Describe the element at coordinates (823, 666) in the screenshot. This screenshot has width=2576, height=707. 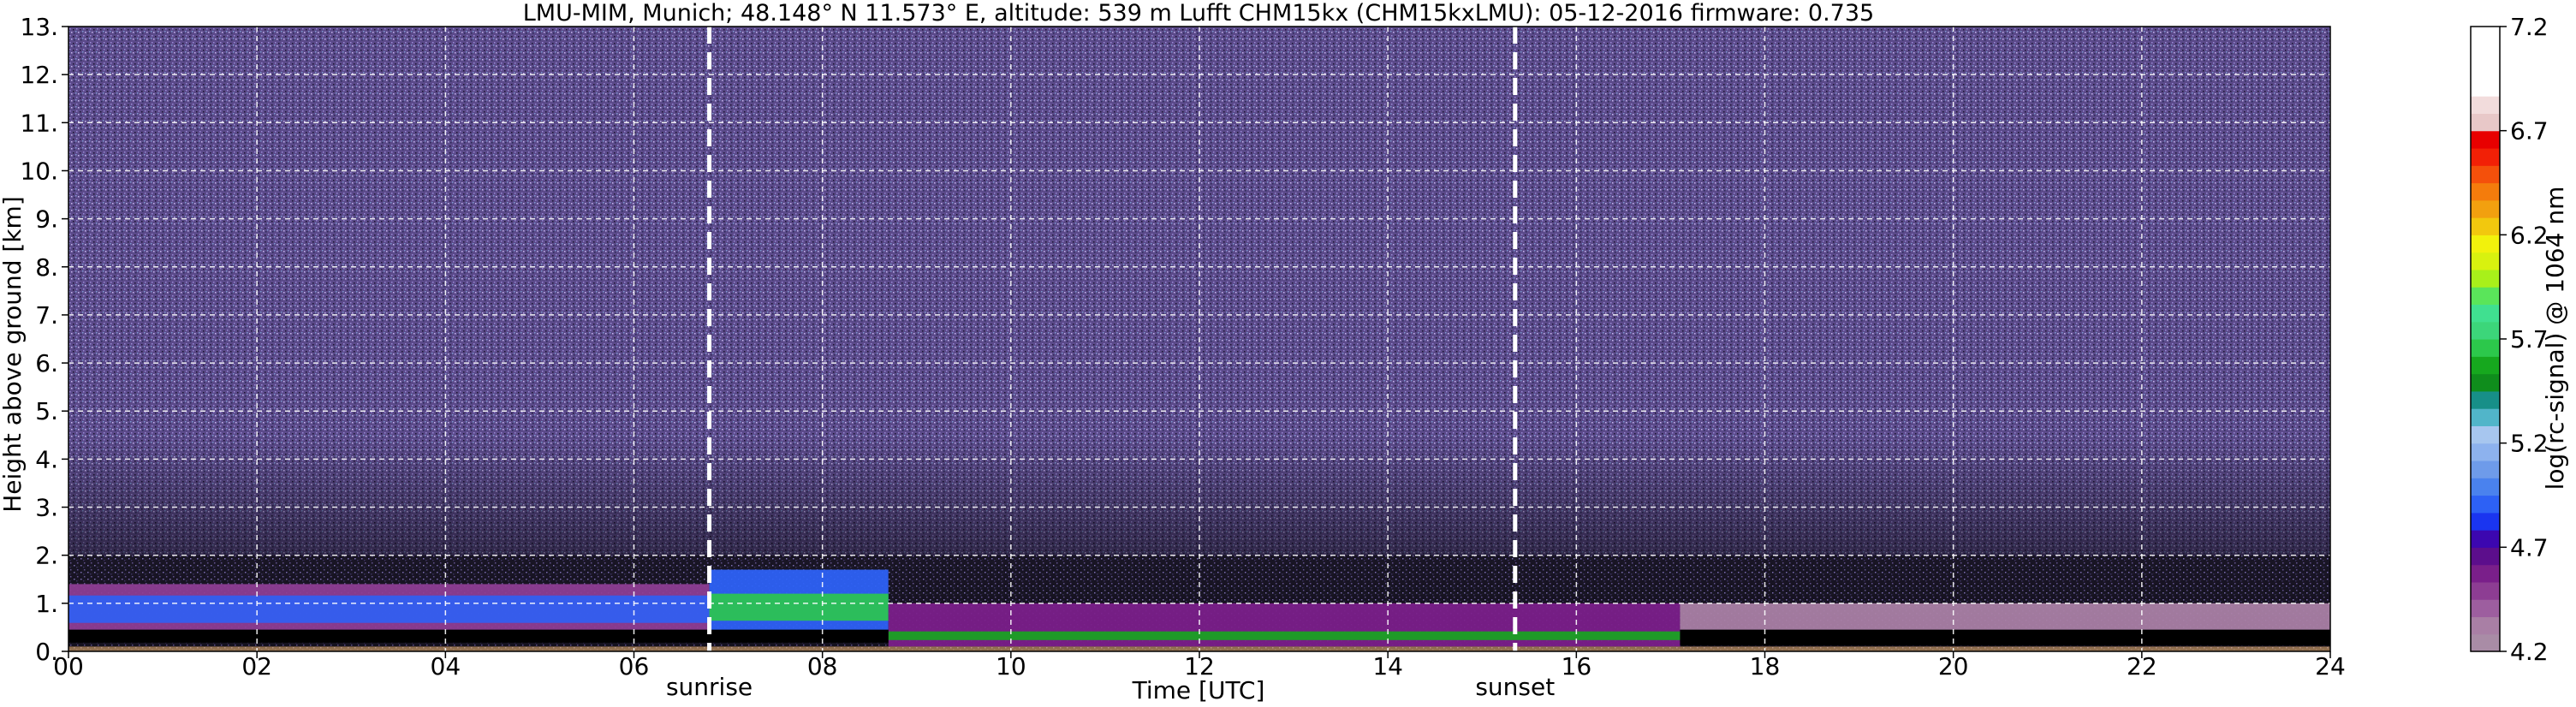
I see `x-tick-label: 08` at that location.